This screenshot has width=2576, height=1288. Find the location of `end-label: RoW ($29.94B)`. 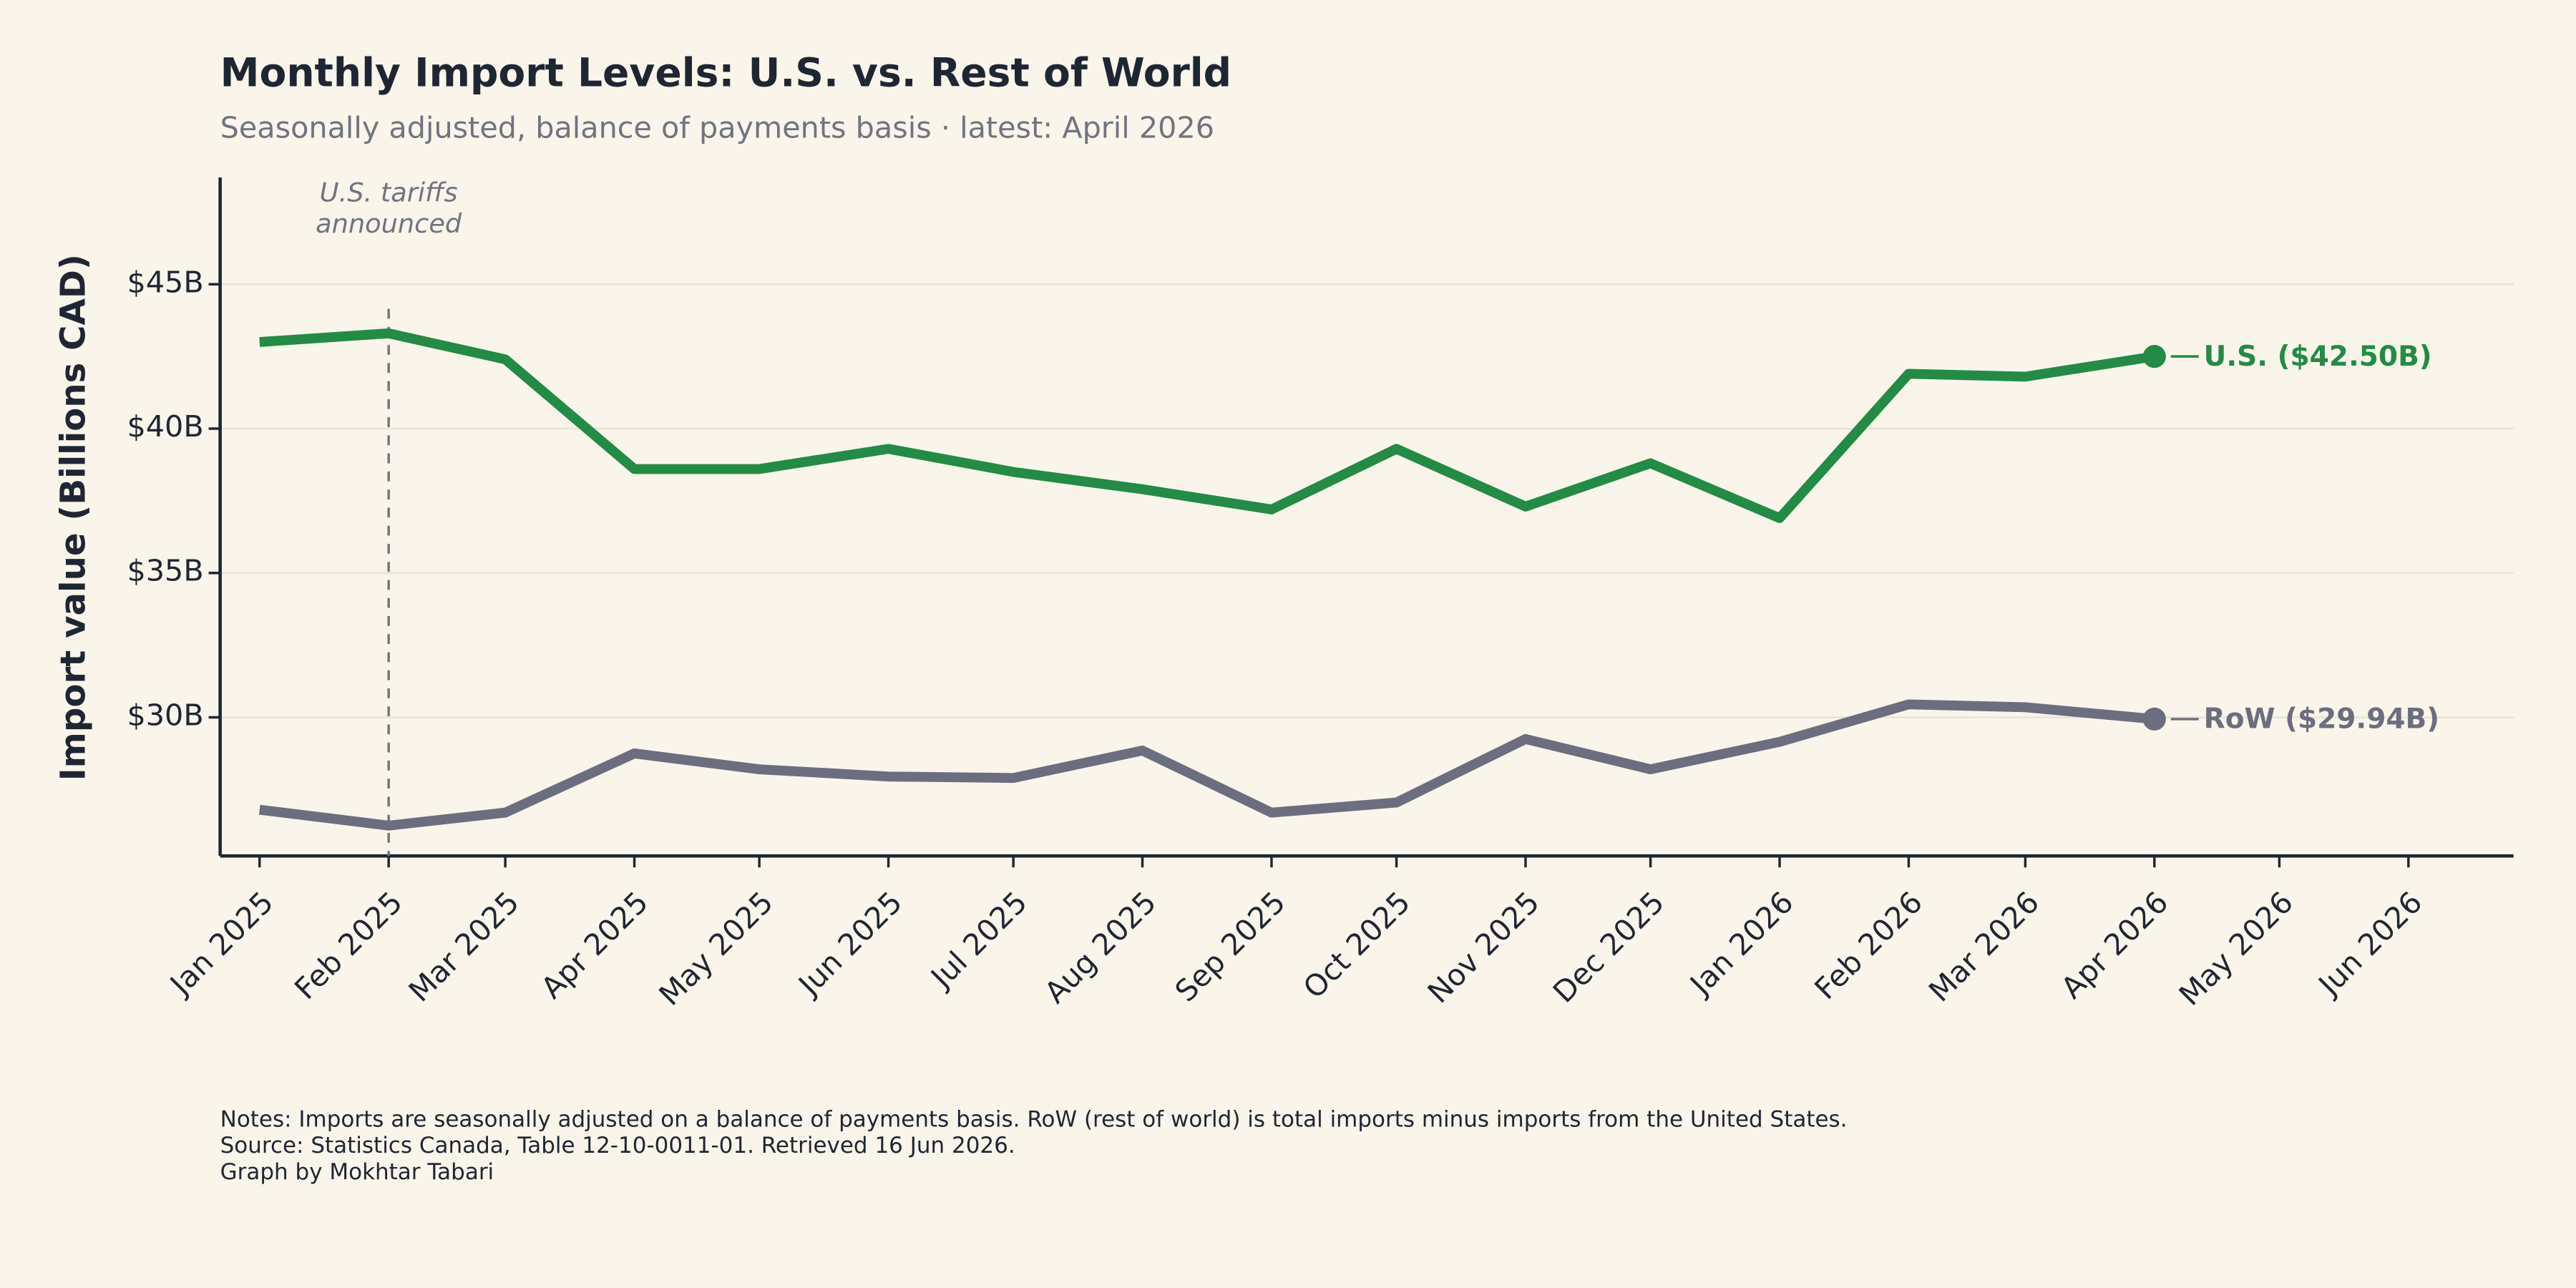

end-label: RoW ($29.94B) is located at coordinates (2321, 719).